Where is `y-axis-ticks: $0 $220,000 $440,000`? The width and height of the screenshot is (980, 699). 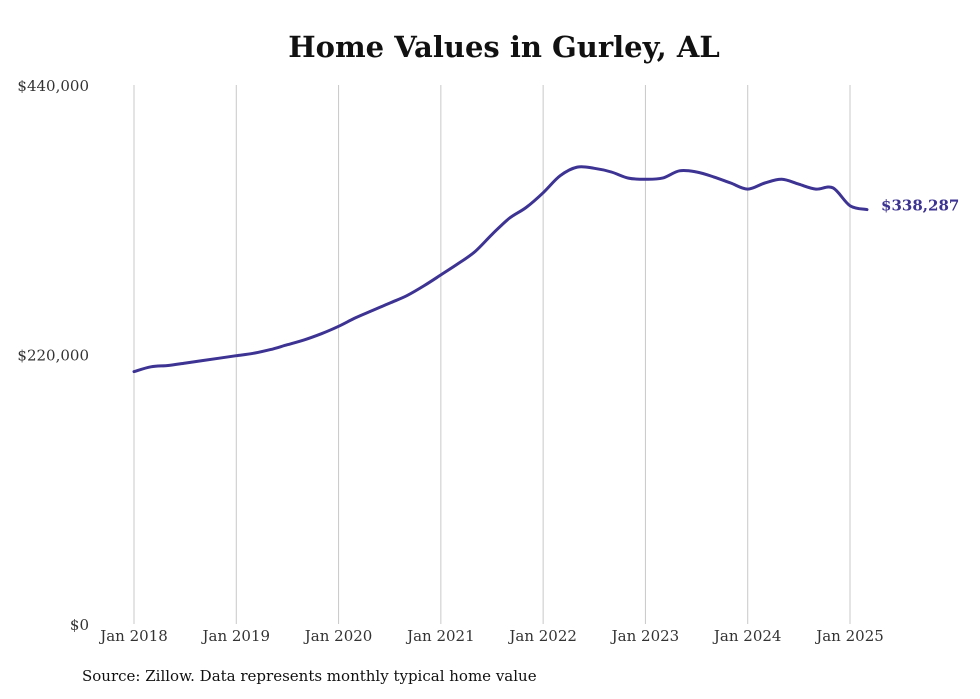
y-axis-ticks: $0 $220,000 $440,000 is located at coordinates (53, 355).